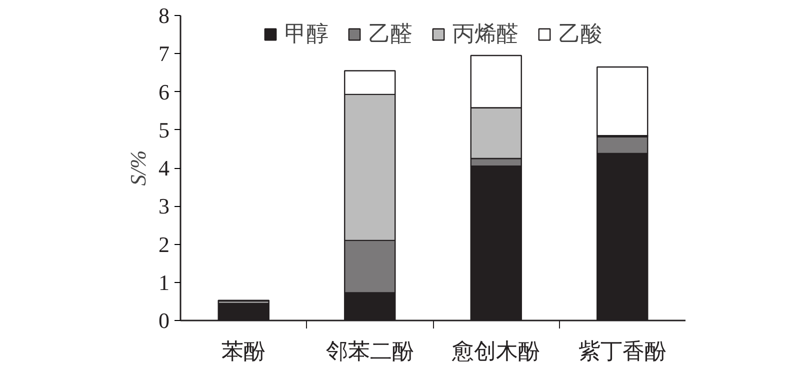  Describe the element at coordinates (164, 91) in the screenshot. I see `y-tick-label: 6` at that location.